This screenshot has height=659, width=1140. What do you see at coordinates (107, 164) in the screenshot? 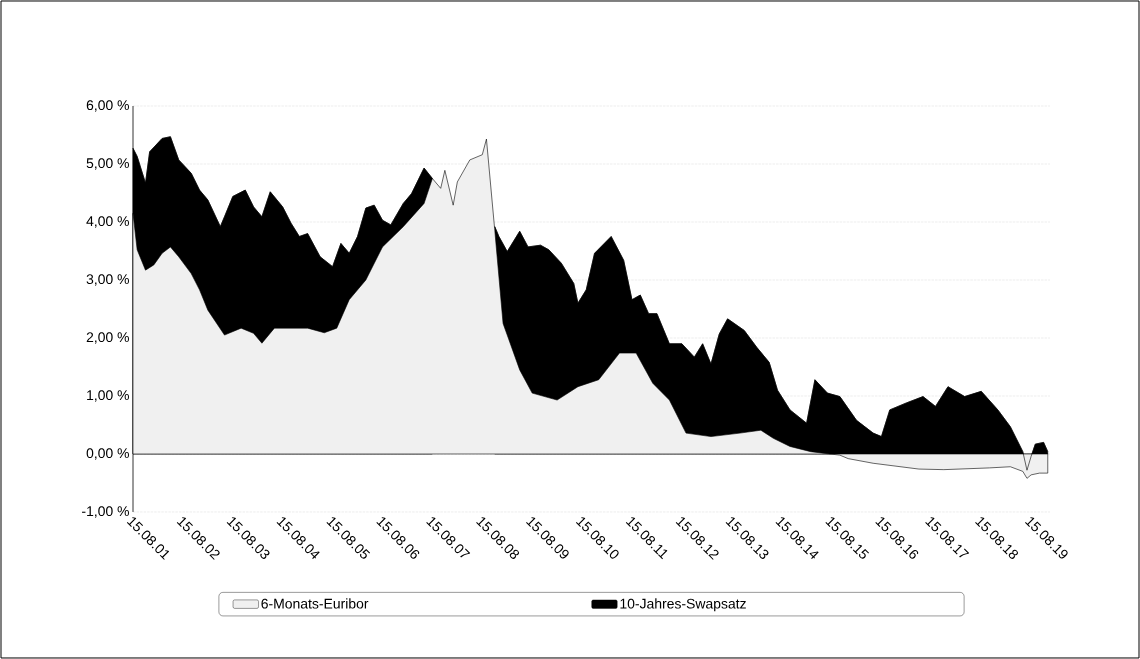
I see `y-tick-label: 5,00 %` at bounding box center [107, 164].